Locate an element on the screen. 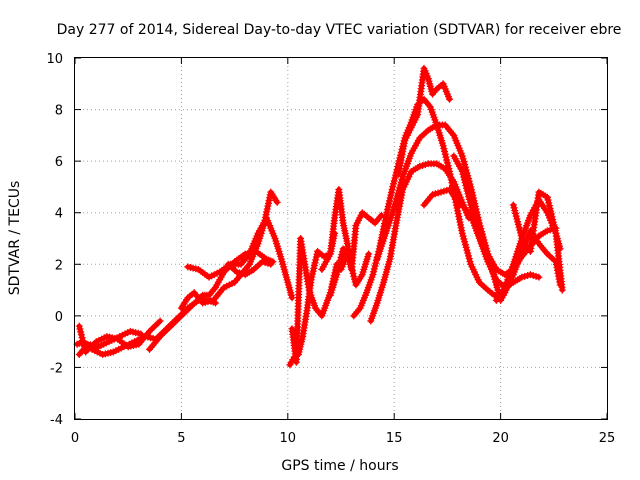 The width and height of the screenshot is (640, 480). series-sat-e is located at coordinates (229, 250).